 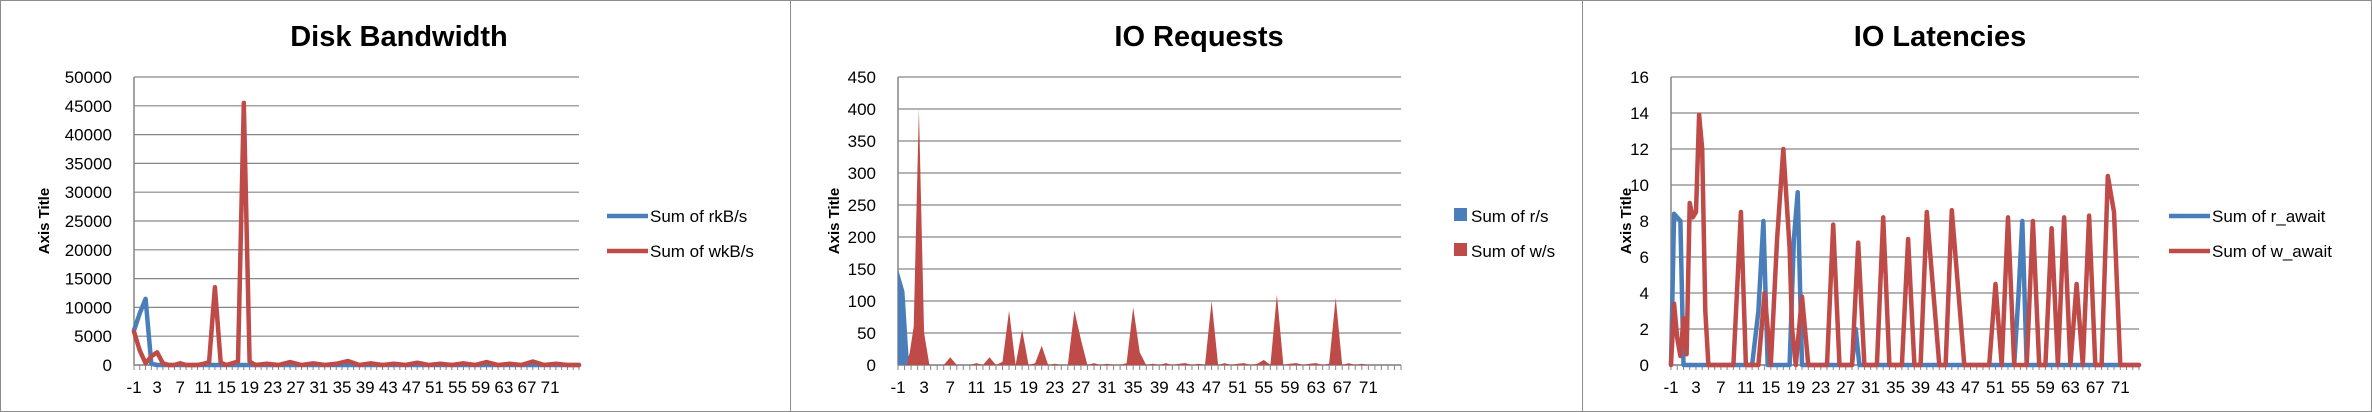 What do you see at coordinates (1970, 387) in the screenshot?
I see `io-latencies-x-tick-label: 47` at bounding box center [1970, 387].